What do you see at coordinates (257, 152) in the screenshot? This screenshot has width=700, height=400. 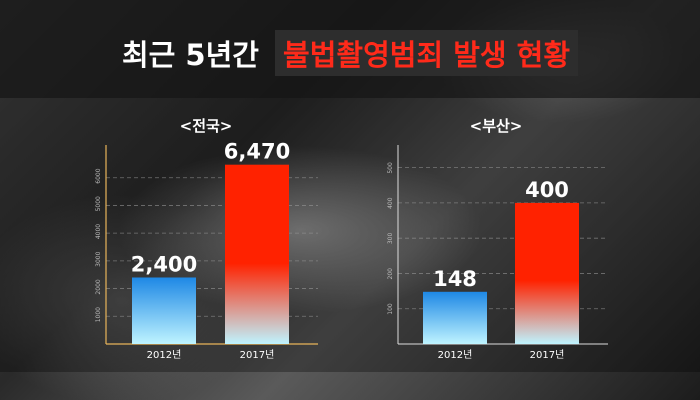 I see `national-value-label-1: 6,470` at bounding box center [257, 152].